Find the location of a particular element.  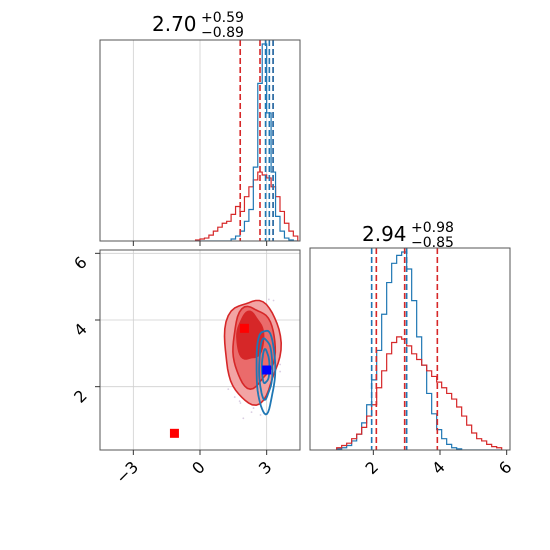

right-histograms is located at coordinates (419, 349).